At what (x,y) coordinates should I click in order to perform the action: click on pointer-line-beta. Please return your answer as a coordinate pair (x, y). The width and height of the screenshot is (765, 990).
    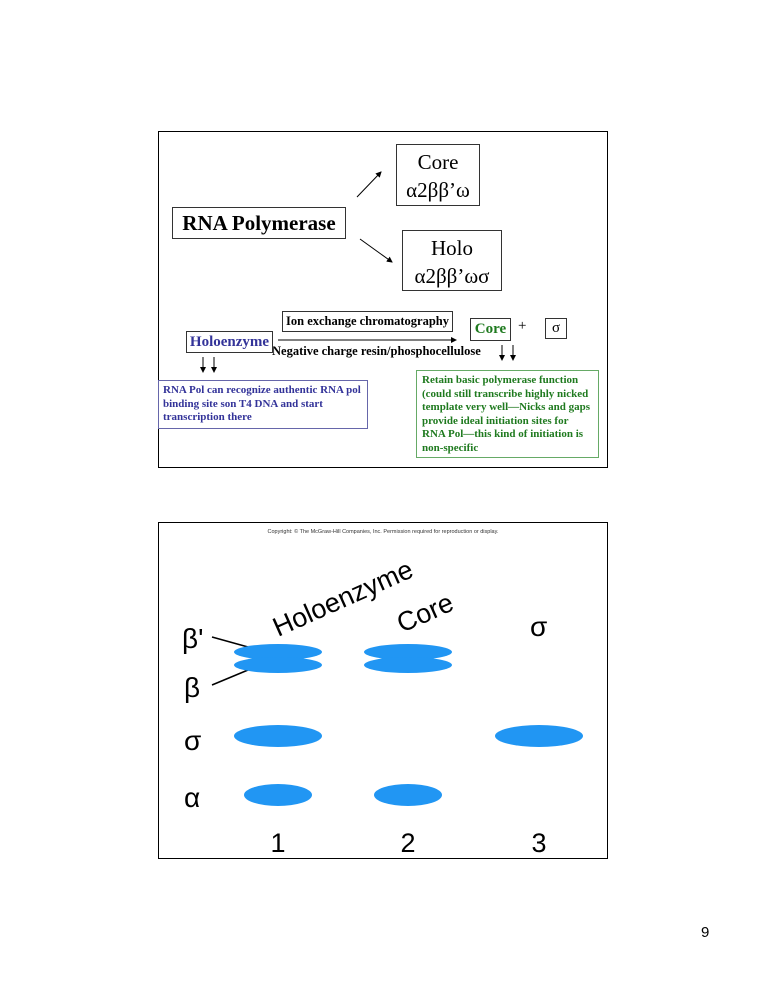
    Looking at the image, I should click on (230, 677).